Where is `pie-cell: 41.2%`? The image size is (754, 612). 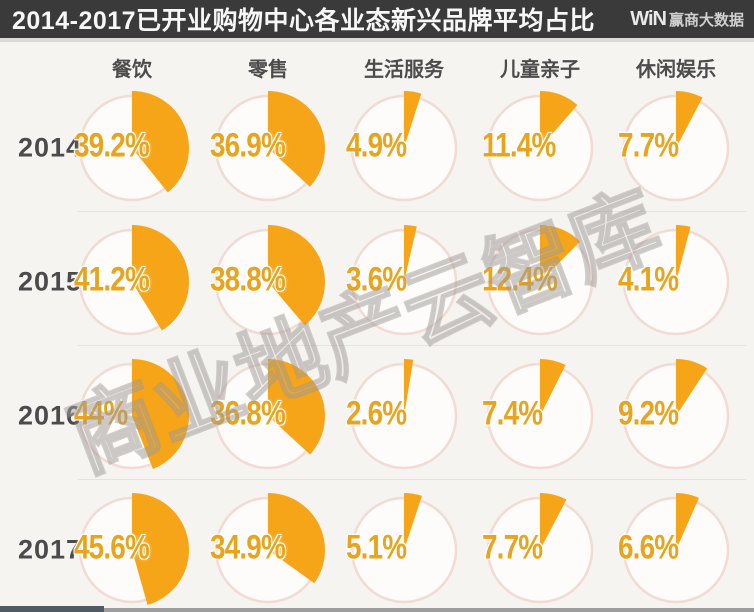
pie-cell: 41.2% is located at coordinates (132, 282).